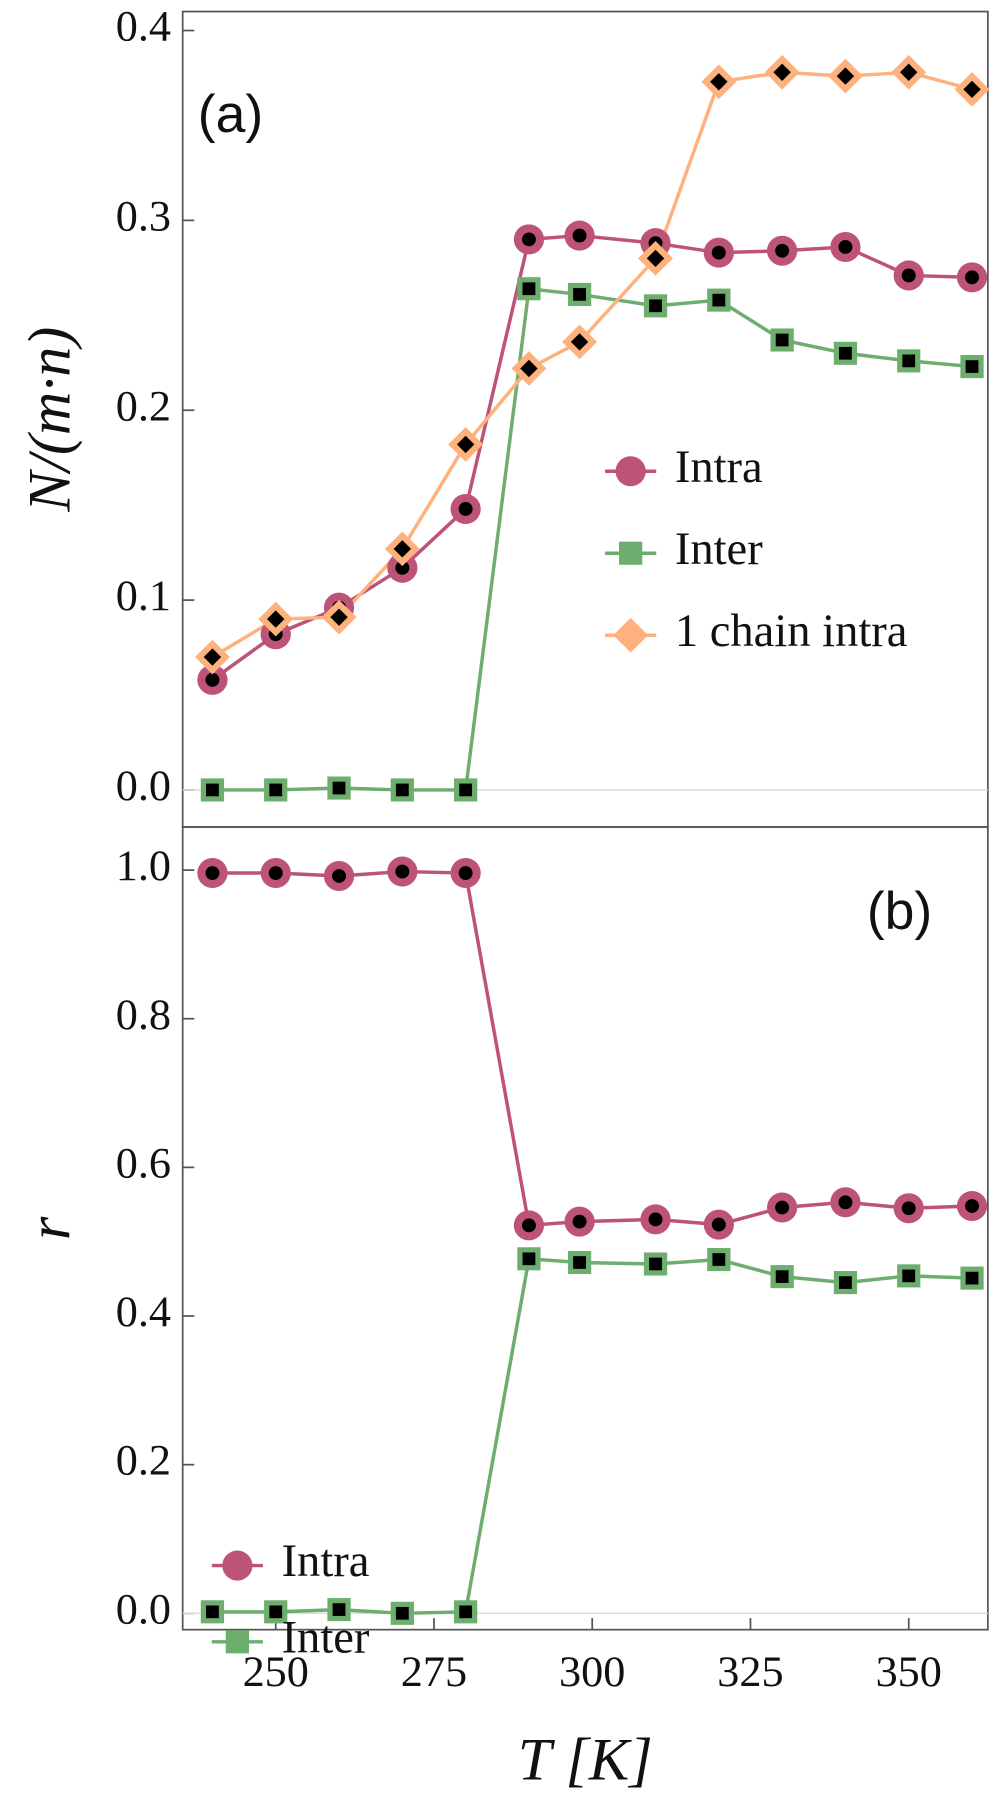 This screenshot has width=996, height=1811. Describe the element at coordinates (230, 114) in the screenshot. I see `panel-label: (a)` at that location.